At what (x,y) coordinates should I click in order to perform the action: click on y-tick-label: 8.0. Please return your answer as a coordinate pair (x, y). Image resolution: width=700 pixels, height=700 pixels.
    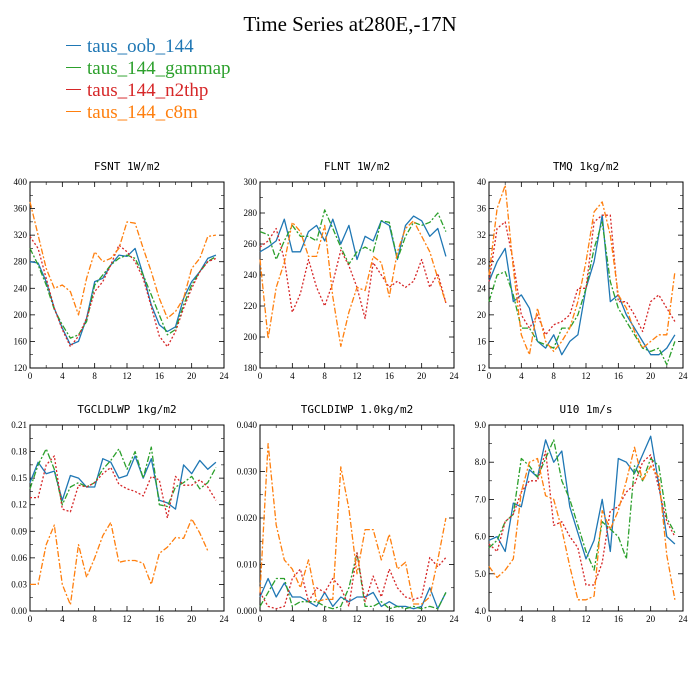
    Looking at the image, I should click on (481, 462).